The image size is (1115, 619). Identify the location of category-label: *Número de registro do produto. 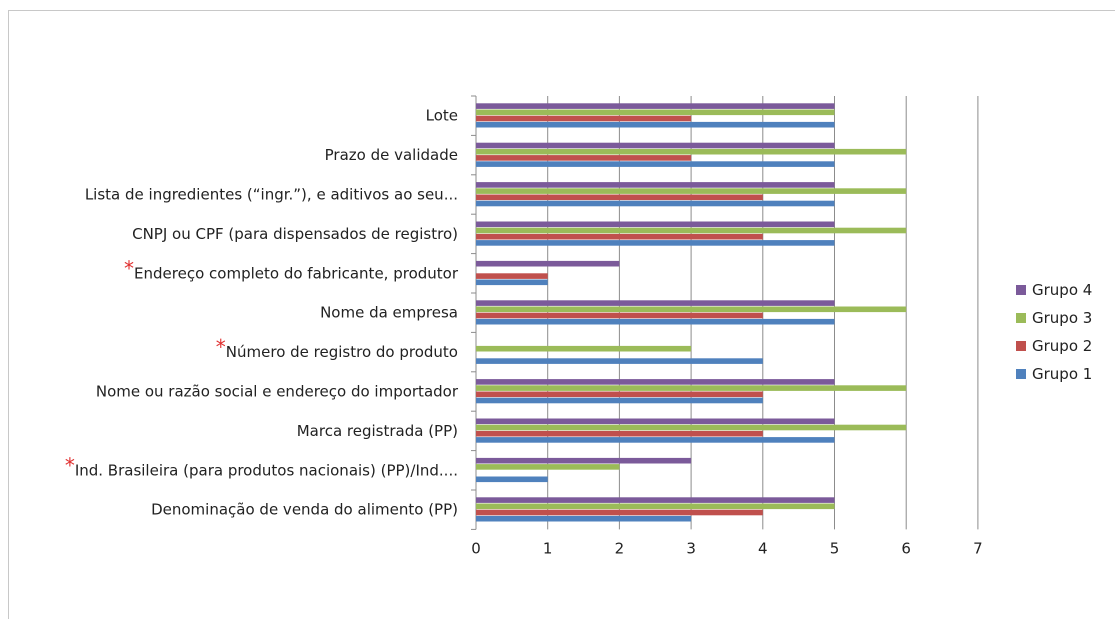
(337, 348).